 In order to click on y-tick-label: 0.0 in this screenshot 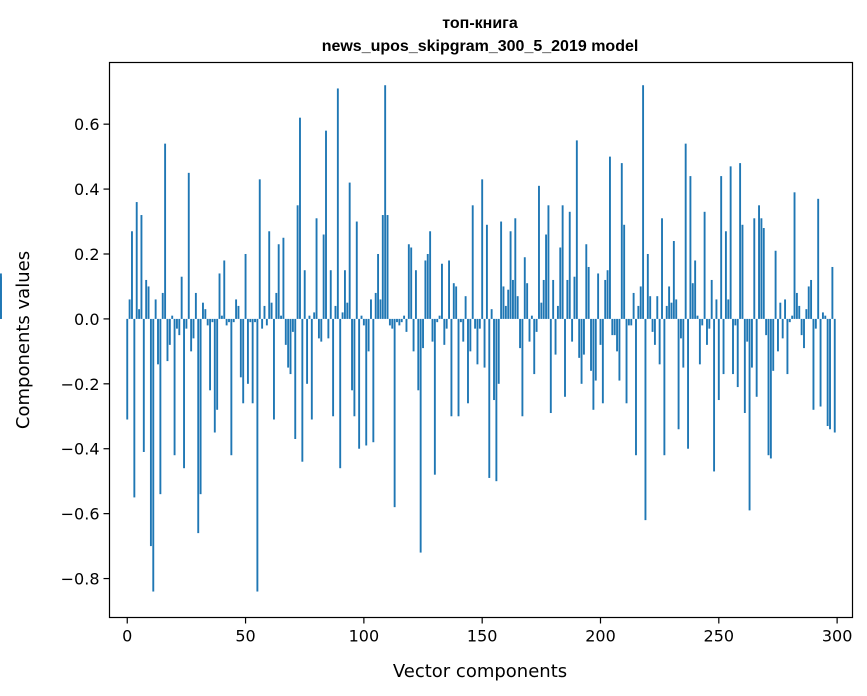, I will do `click(86, 319)`.